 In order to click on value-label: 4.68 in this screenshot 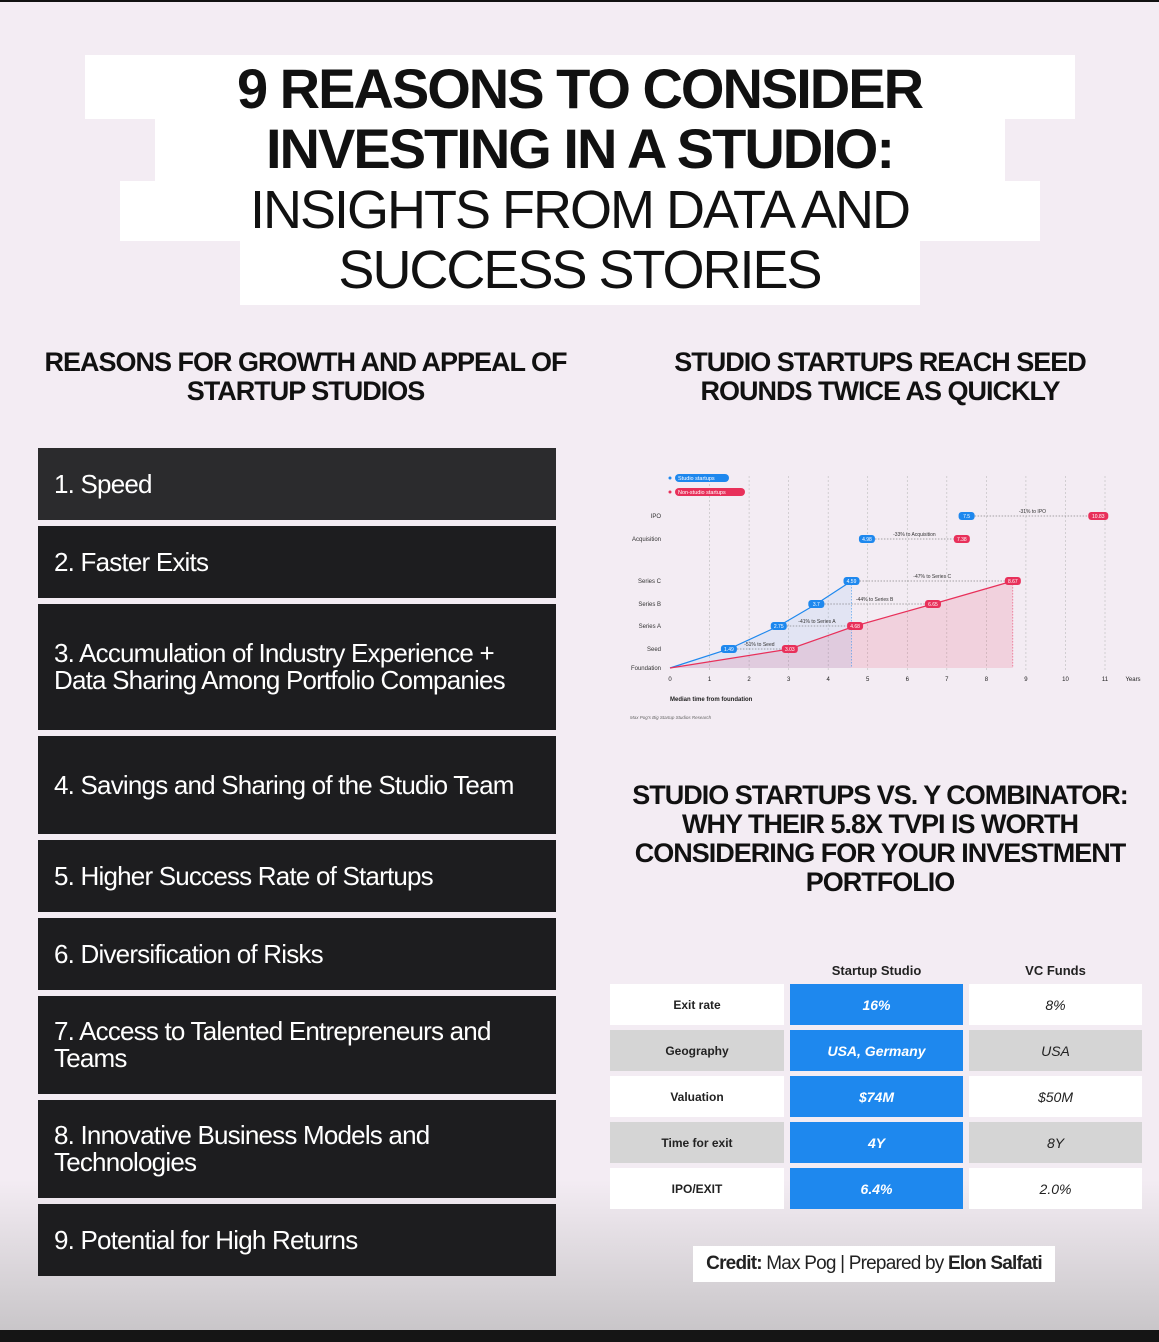, I will do `click(855, 627)`.